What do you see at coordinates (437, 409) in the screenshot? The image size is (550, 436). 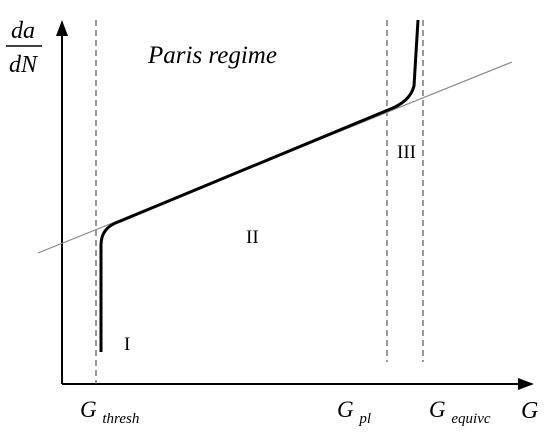 I see `g-equivc-base: G` at bounding box center [437, 409].